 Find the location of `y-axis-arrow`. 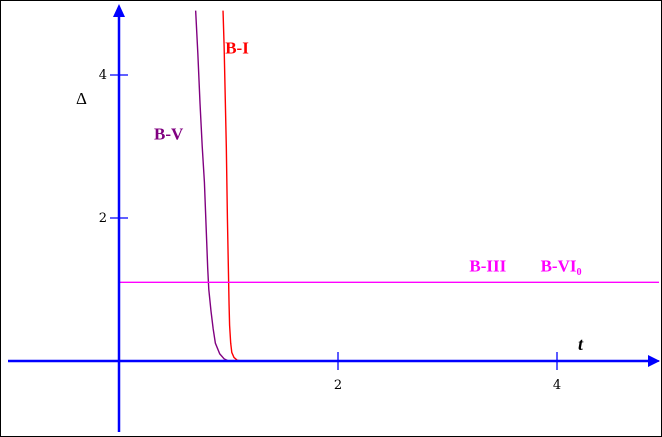

y-axis-arrow is located at coordinates (119, 10).